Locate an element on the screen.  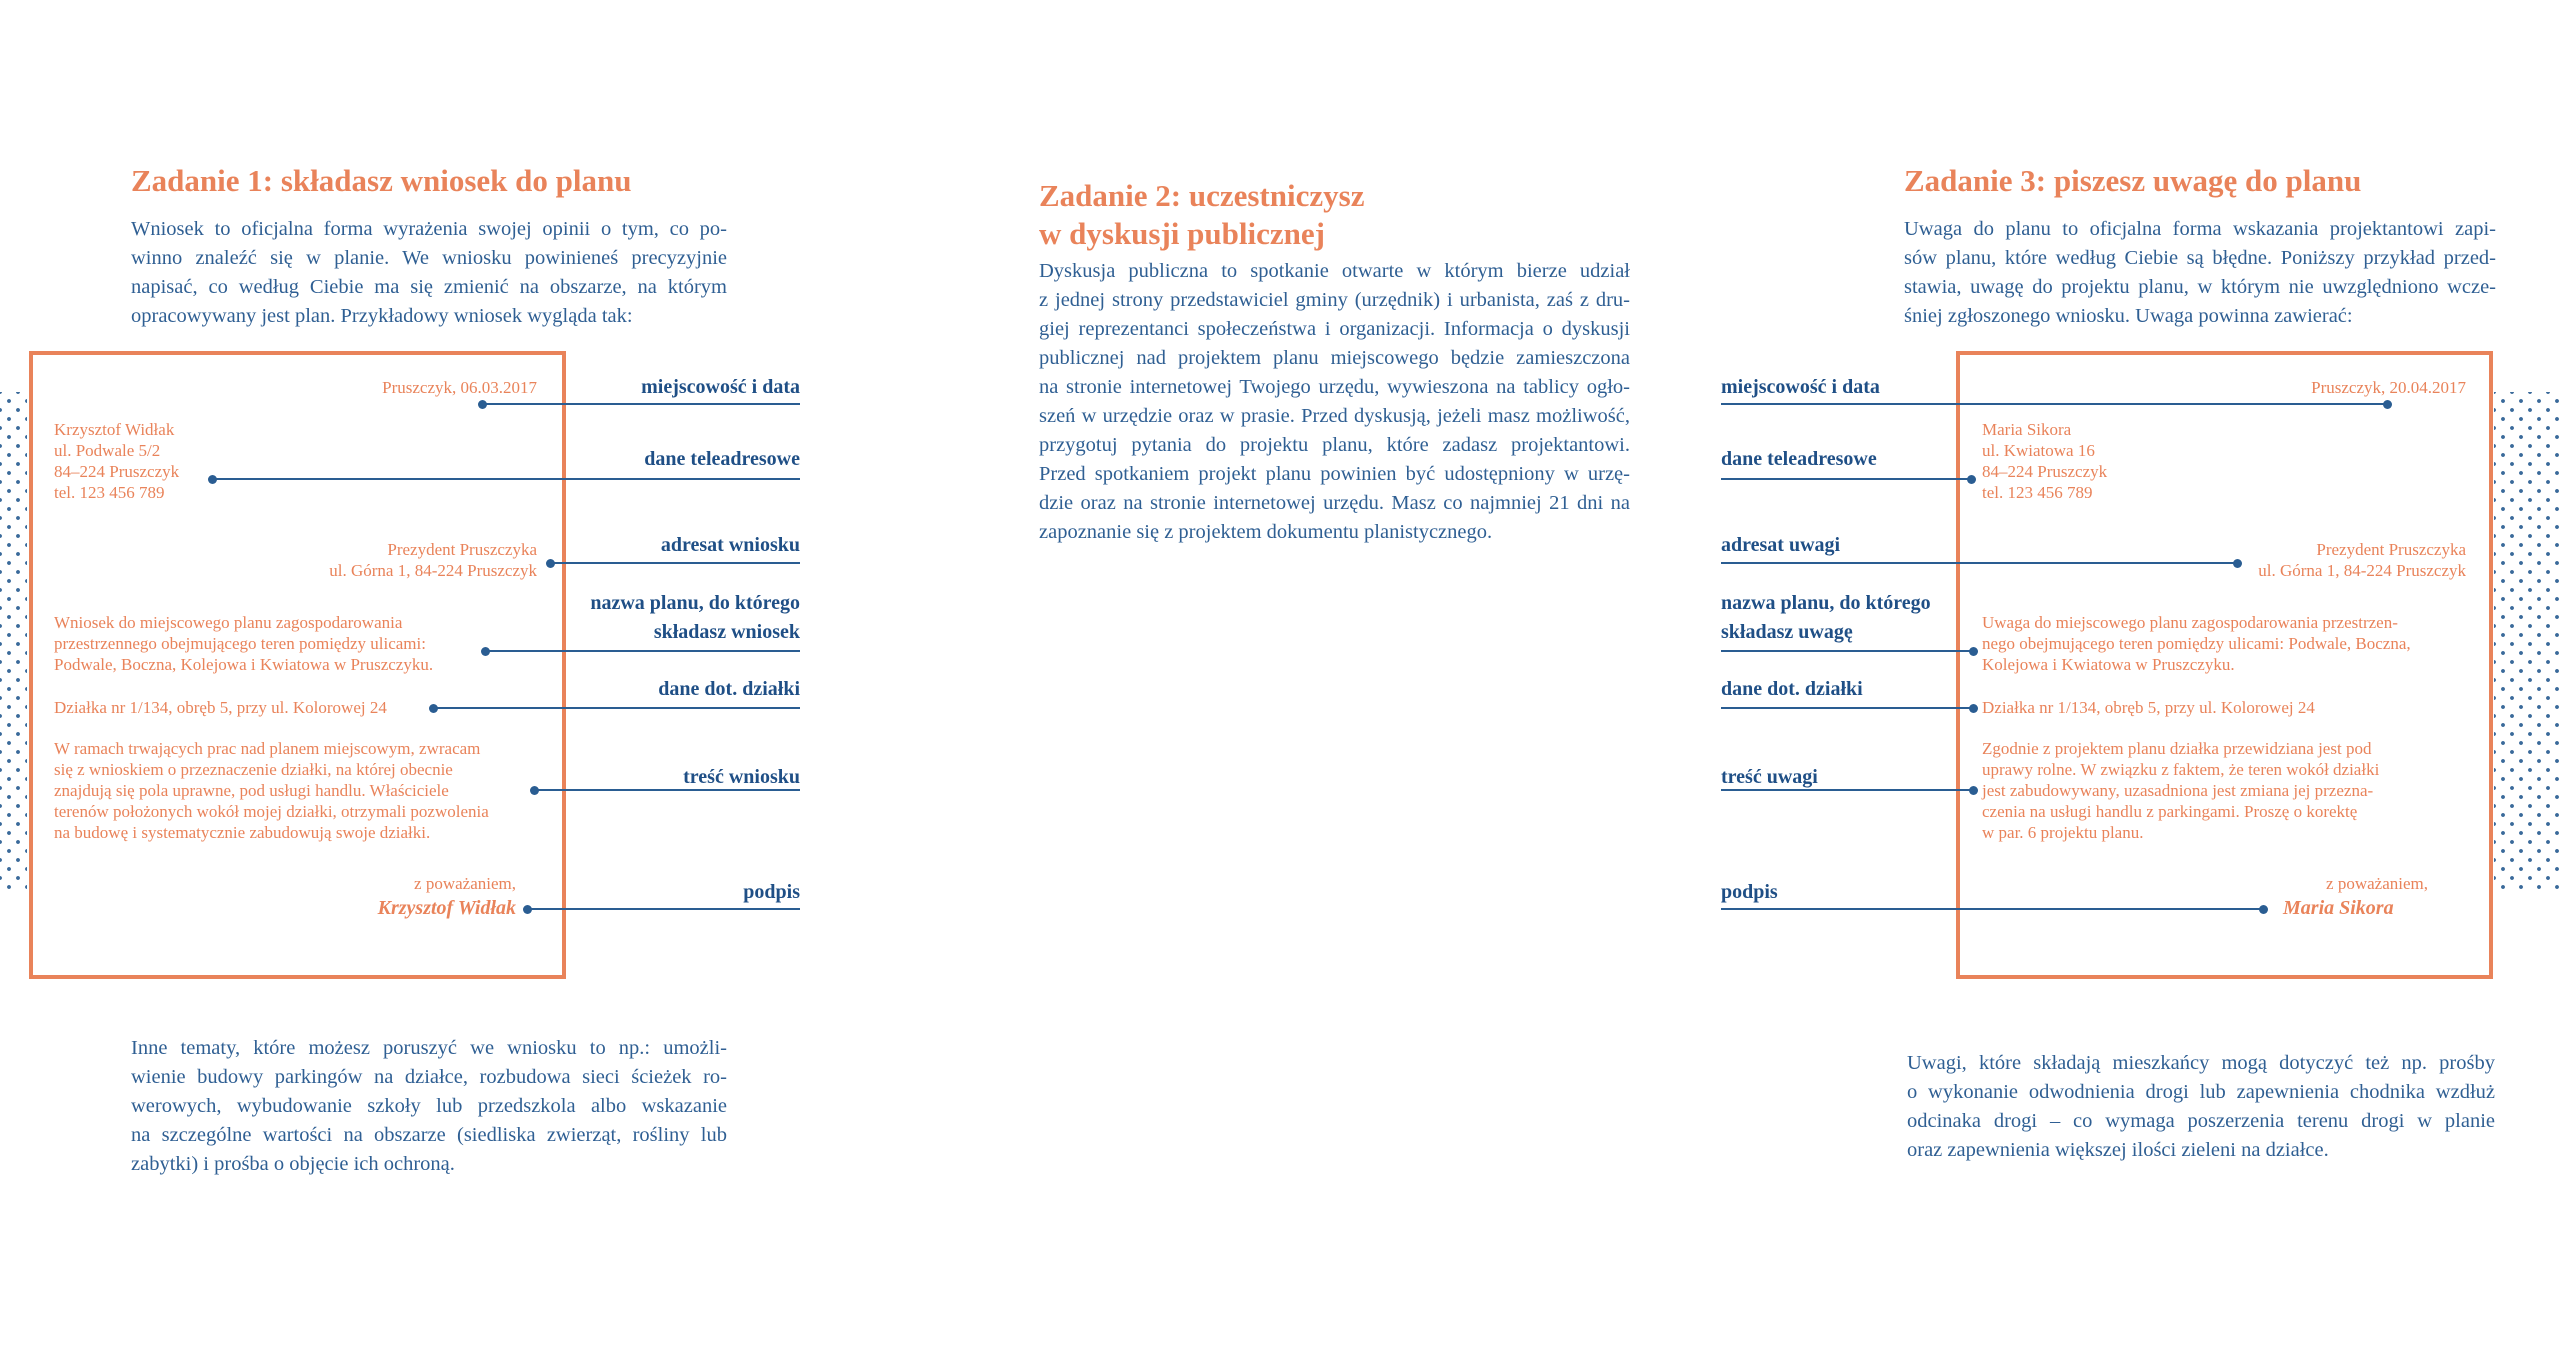
task1-label-contact: dane teleadresowe is located at coordinates (722, 459).